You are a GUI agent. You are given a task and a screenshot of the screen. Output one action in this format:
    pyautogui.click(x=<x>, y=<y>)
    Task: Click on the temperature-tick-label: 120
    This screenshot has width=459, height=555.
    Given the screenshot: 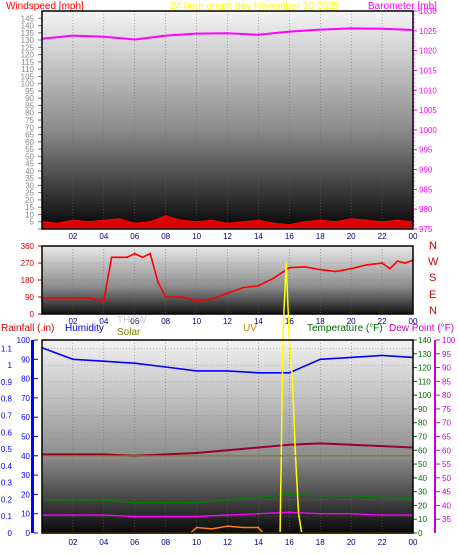 What is the action you would take?
    pyautogui.click(x=425, y=368)
    